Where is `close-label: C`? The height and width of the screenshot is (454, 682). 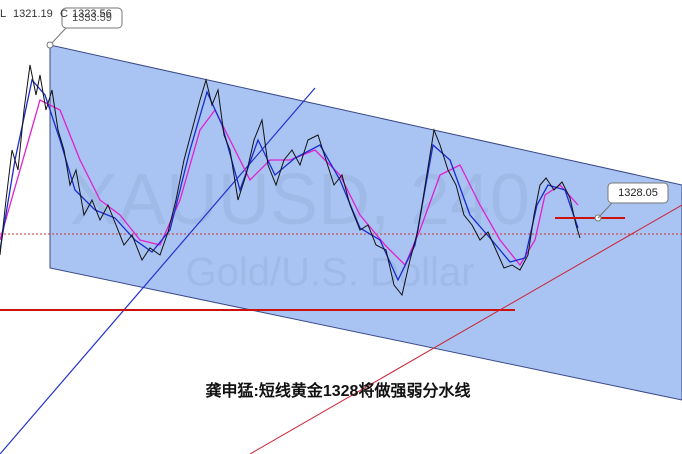
close-label: C is located at coordinates (64, 14).